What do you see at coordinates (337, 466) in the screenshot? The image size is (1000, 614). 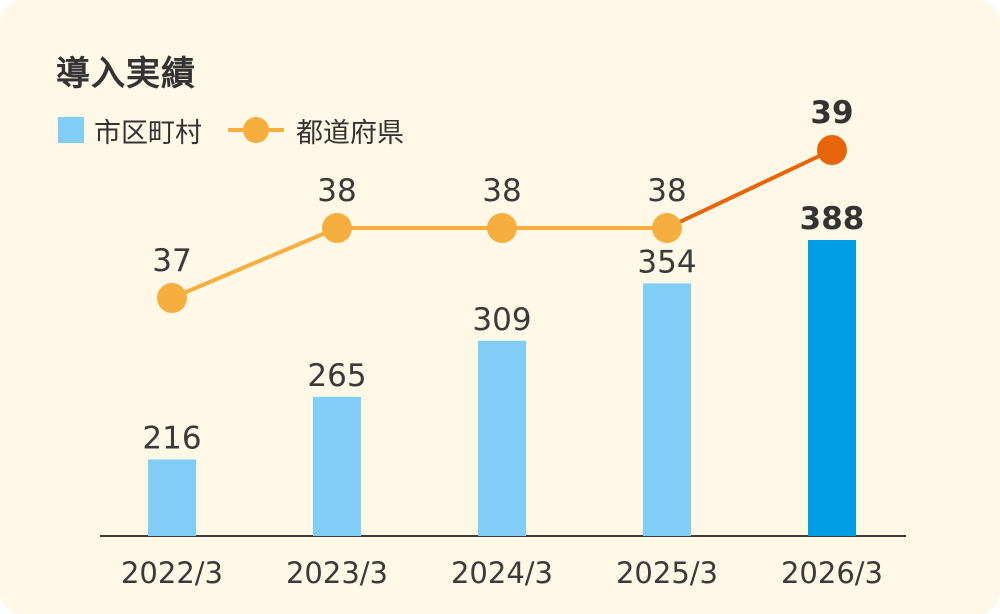 I see `bar-2023/3` at bounding box center [337, 466].